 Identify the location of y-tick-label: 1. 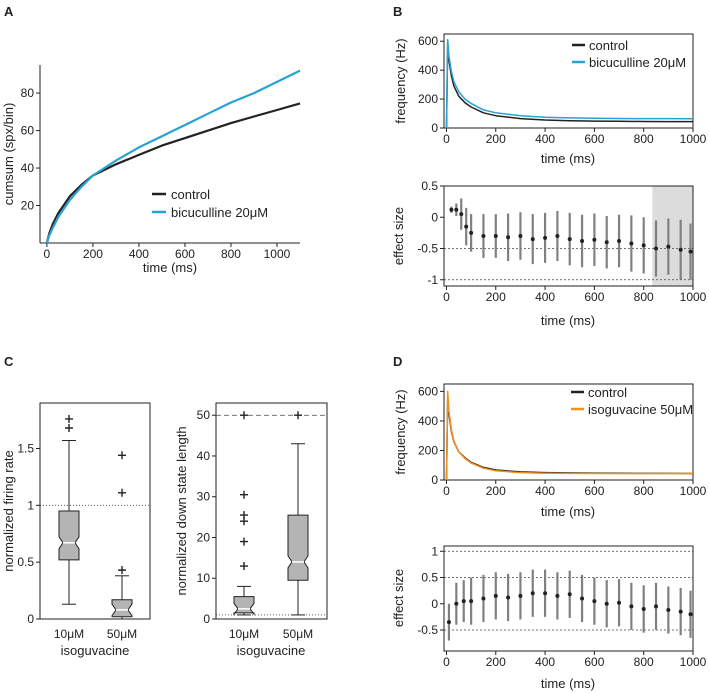
(30, 505).